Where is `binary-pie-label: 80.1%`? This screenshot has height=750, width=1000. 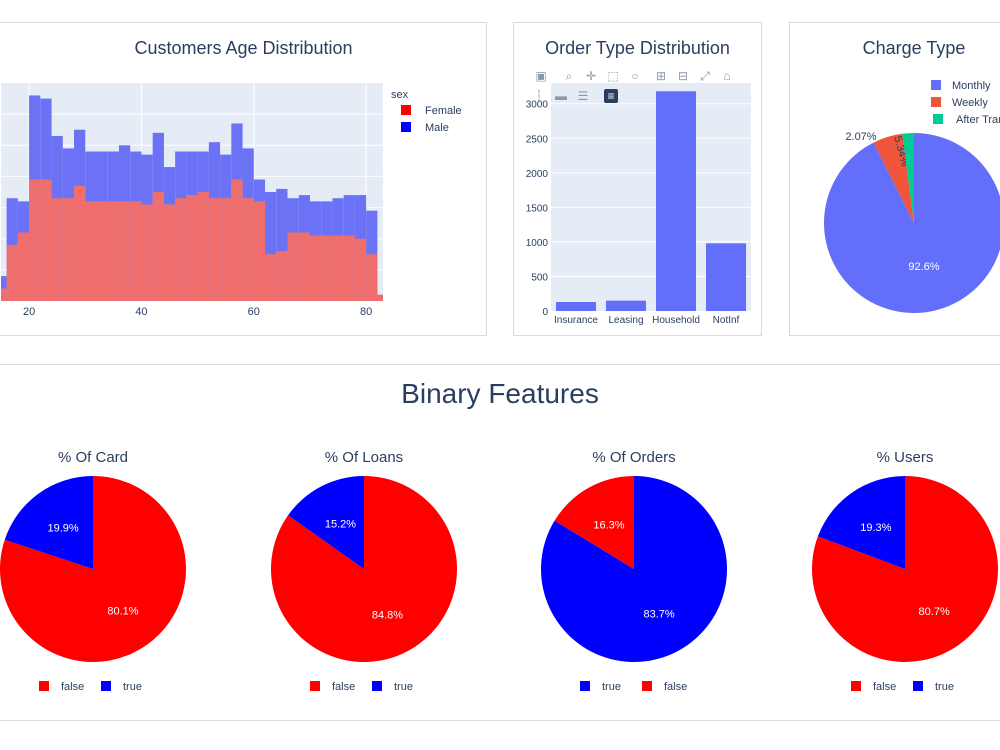
binary-pie-label: 80.1% is located at coordinates (122, 611).